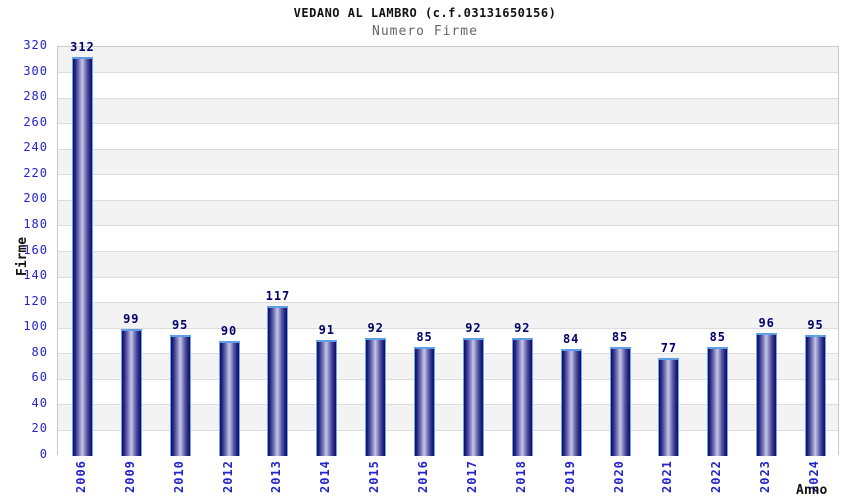 This screenshot has height=500, width=850. I want to click on bar-2023, so click(767, 394).